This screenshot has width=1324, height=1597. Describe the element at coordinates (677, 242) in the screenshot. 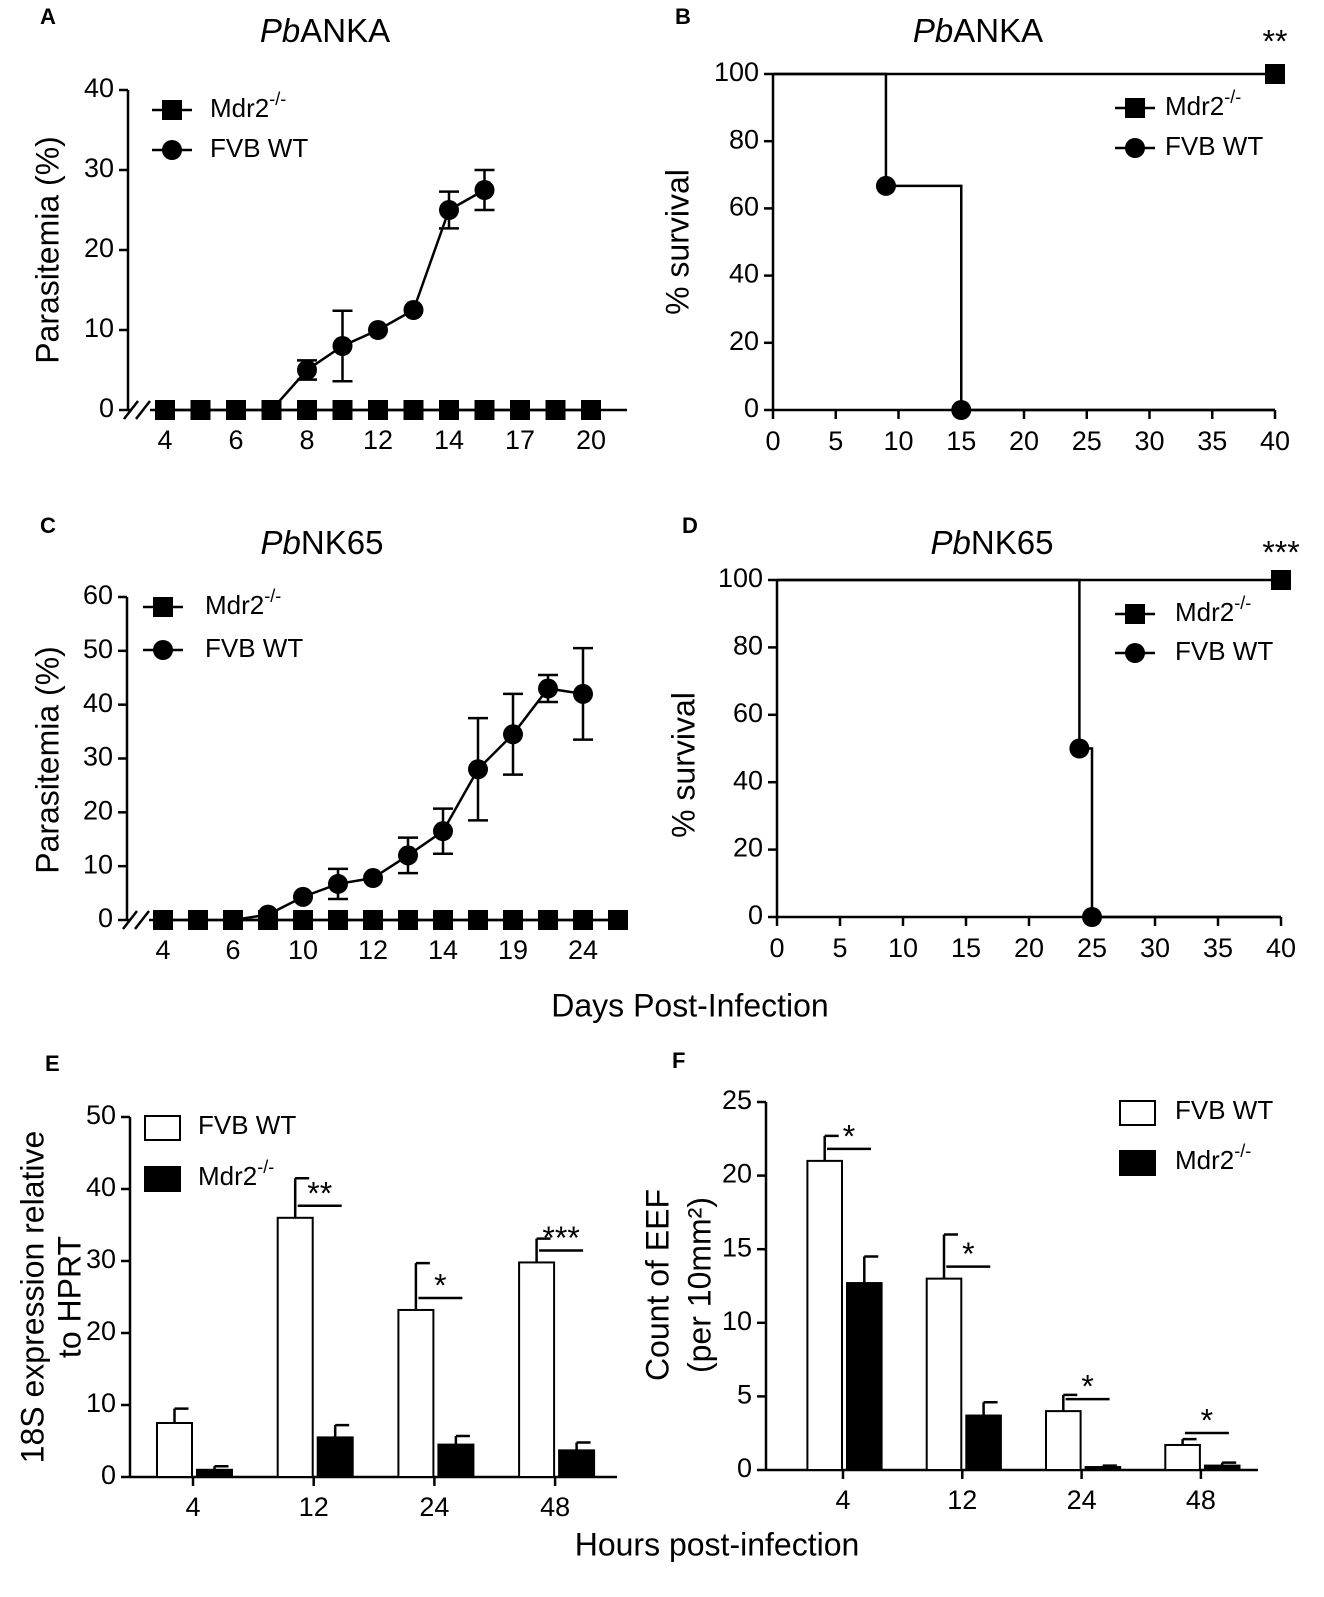

I see `y-axis-label: % survival` at that location.